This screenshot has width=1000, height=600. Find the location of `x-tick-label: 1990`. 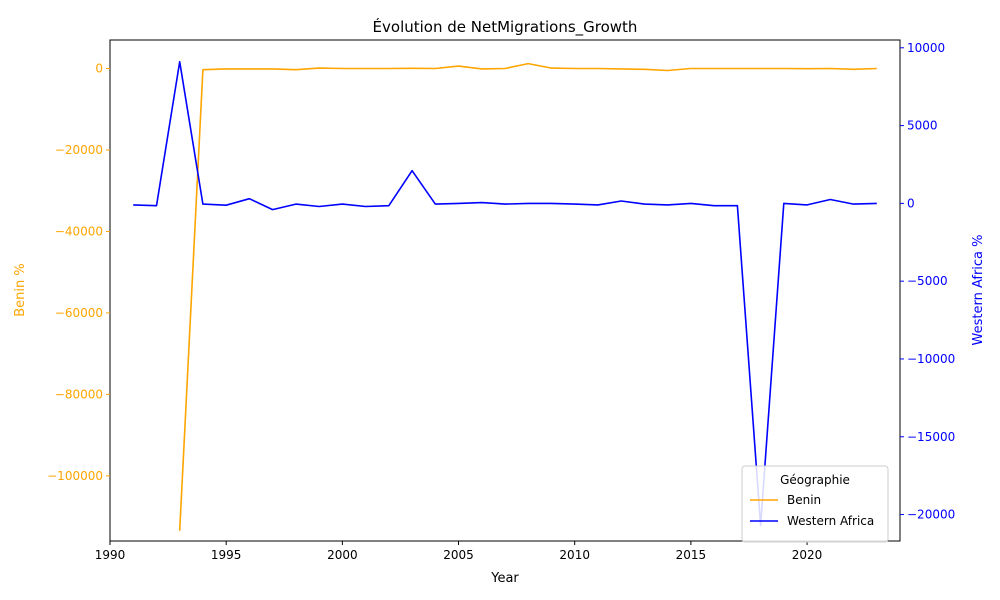

x-tick-label: 1990 is located at coordinates (110, 555).